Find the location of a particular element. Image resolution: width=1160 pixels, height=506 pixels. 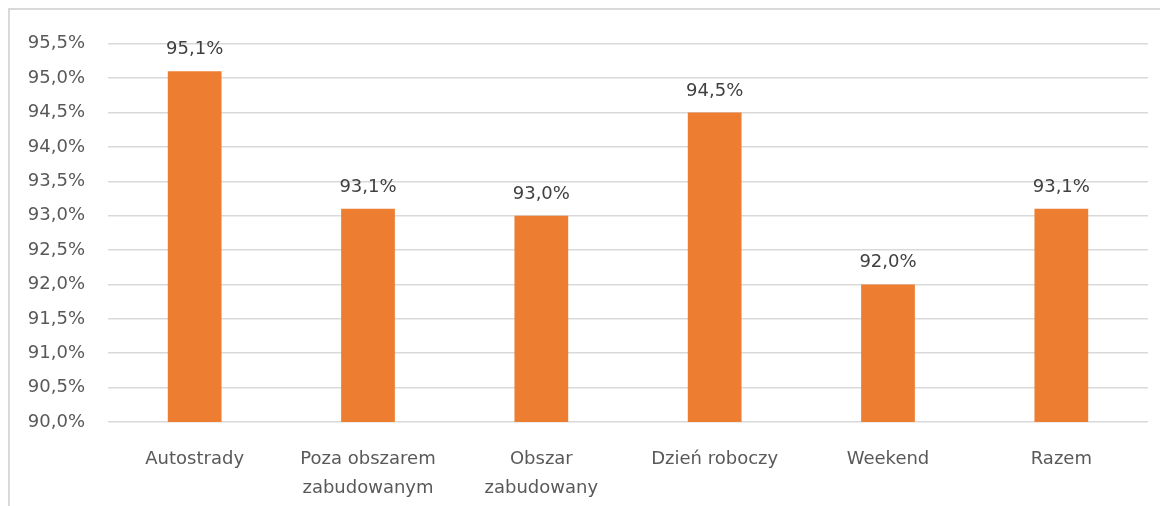

y-tick-label: 95,5% is located at coordinates (56, 42).